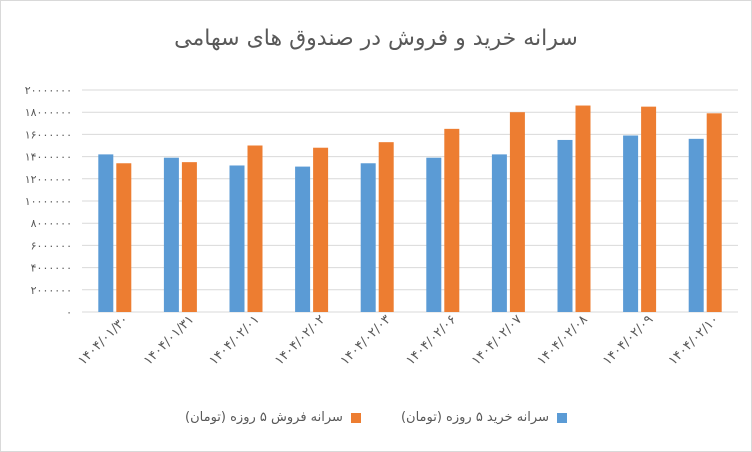  I want to click on legend-swatch-sell, so click(355, 417).